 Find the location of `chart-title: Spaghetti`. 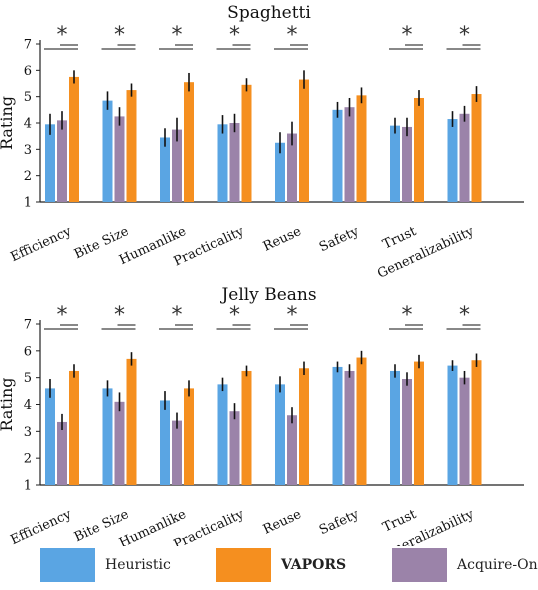

chart-title: Spaghetti is located at coordinates (269, 13).